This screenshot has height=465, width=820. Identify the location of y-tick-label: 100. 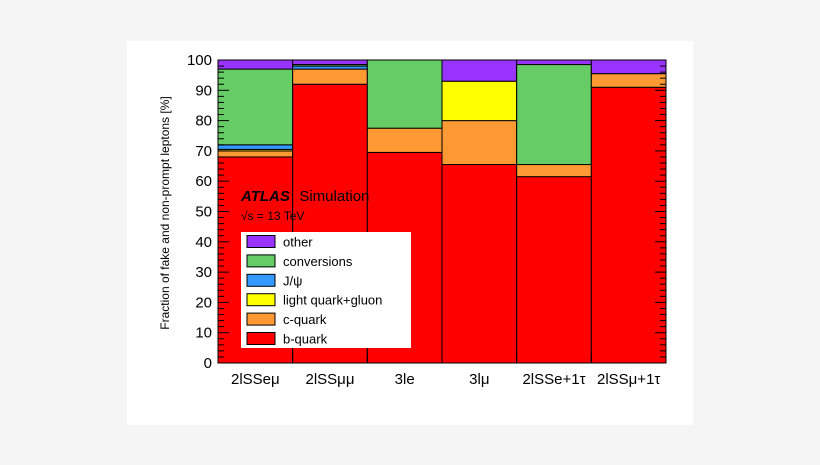
(199, 60).